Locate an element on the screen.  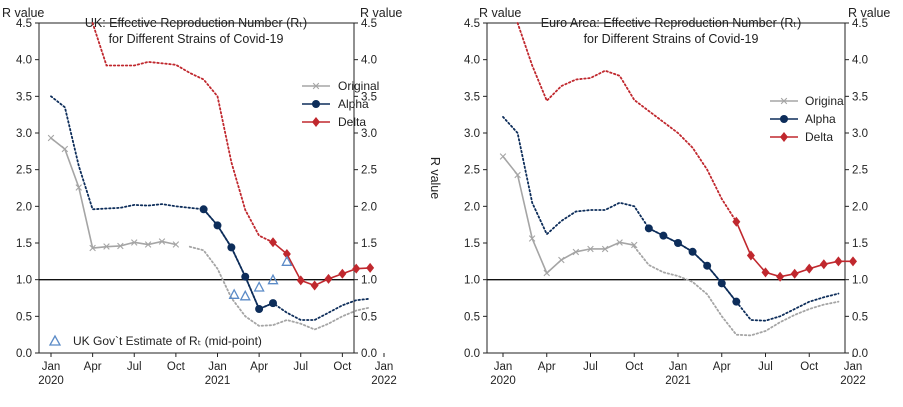
euro-ytick-left-label: 0.5 is located at coordinates (472, 317).